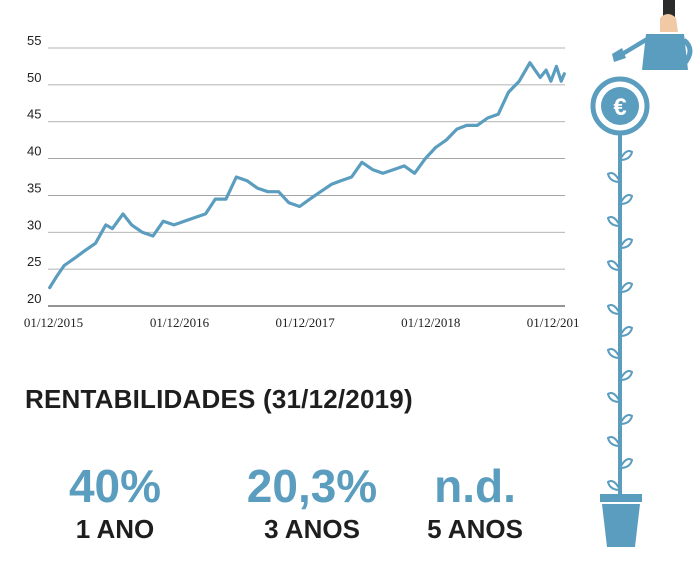 The height and width of the screenshot is (561, 694). Describe the element at coordinates (34, 261) in the screenshot. I see `y-tick-label: 25` at that location.